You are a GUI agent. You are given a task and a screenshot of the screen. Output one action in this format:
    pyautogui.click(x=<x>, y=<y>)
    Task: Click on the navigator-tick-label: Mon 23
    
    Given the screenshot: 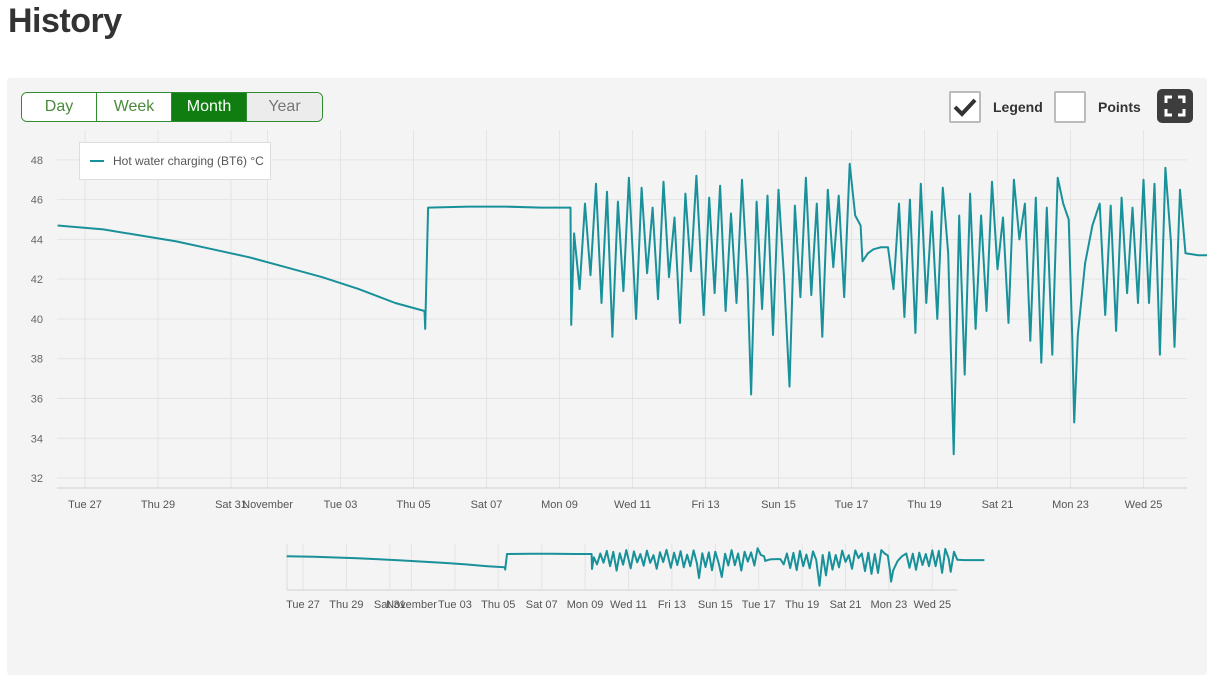 What is the action you would take?
    pyautogui.click(x=889, y=605)
    